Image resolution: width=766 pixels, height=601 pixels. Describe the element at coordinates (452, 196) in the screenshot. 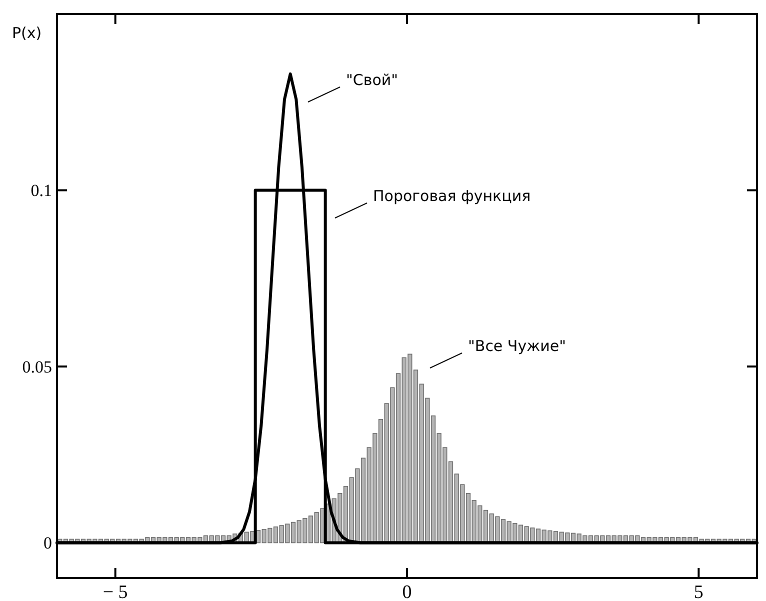

I see `annotation: Пороговая функция` at that location.